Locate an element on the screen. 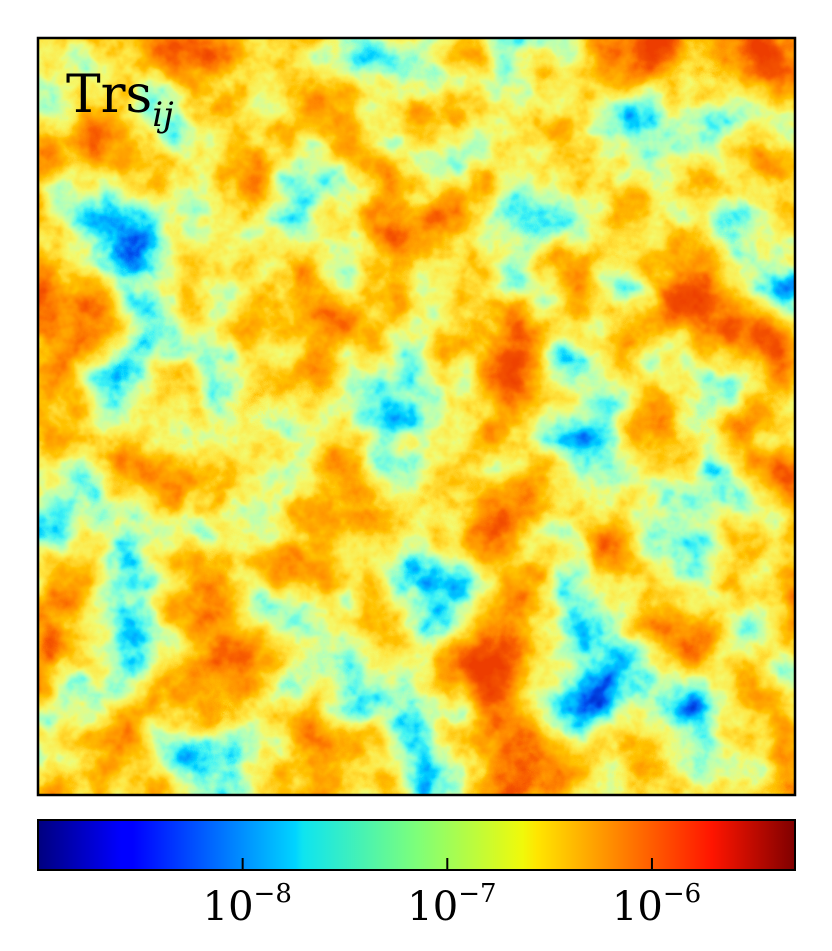 This screenshot has width=832, height=951. colorbar-ticks: 10⁻⁸ 10⁻⁷ 10⁻⁶ is located at coordinates (452, 894).